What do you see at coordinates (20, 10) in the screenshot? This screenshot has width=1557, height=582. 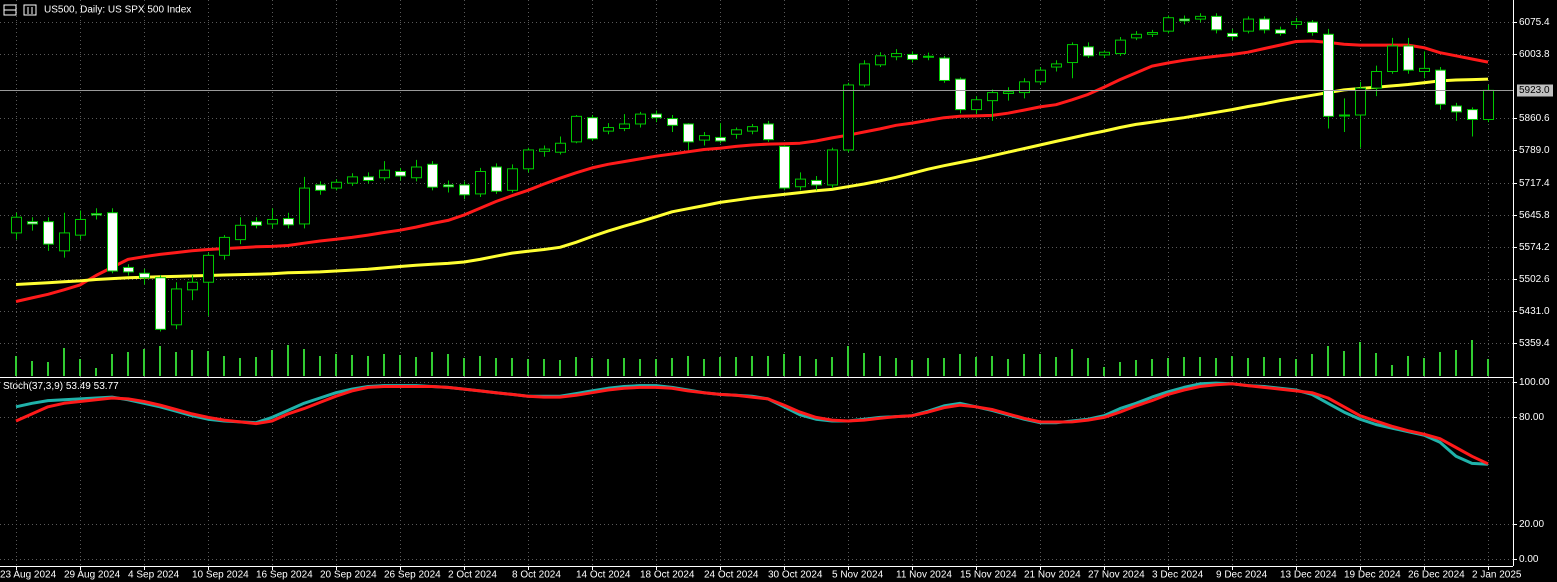 I see `header-icons` at bounding box center [20, 10].